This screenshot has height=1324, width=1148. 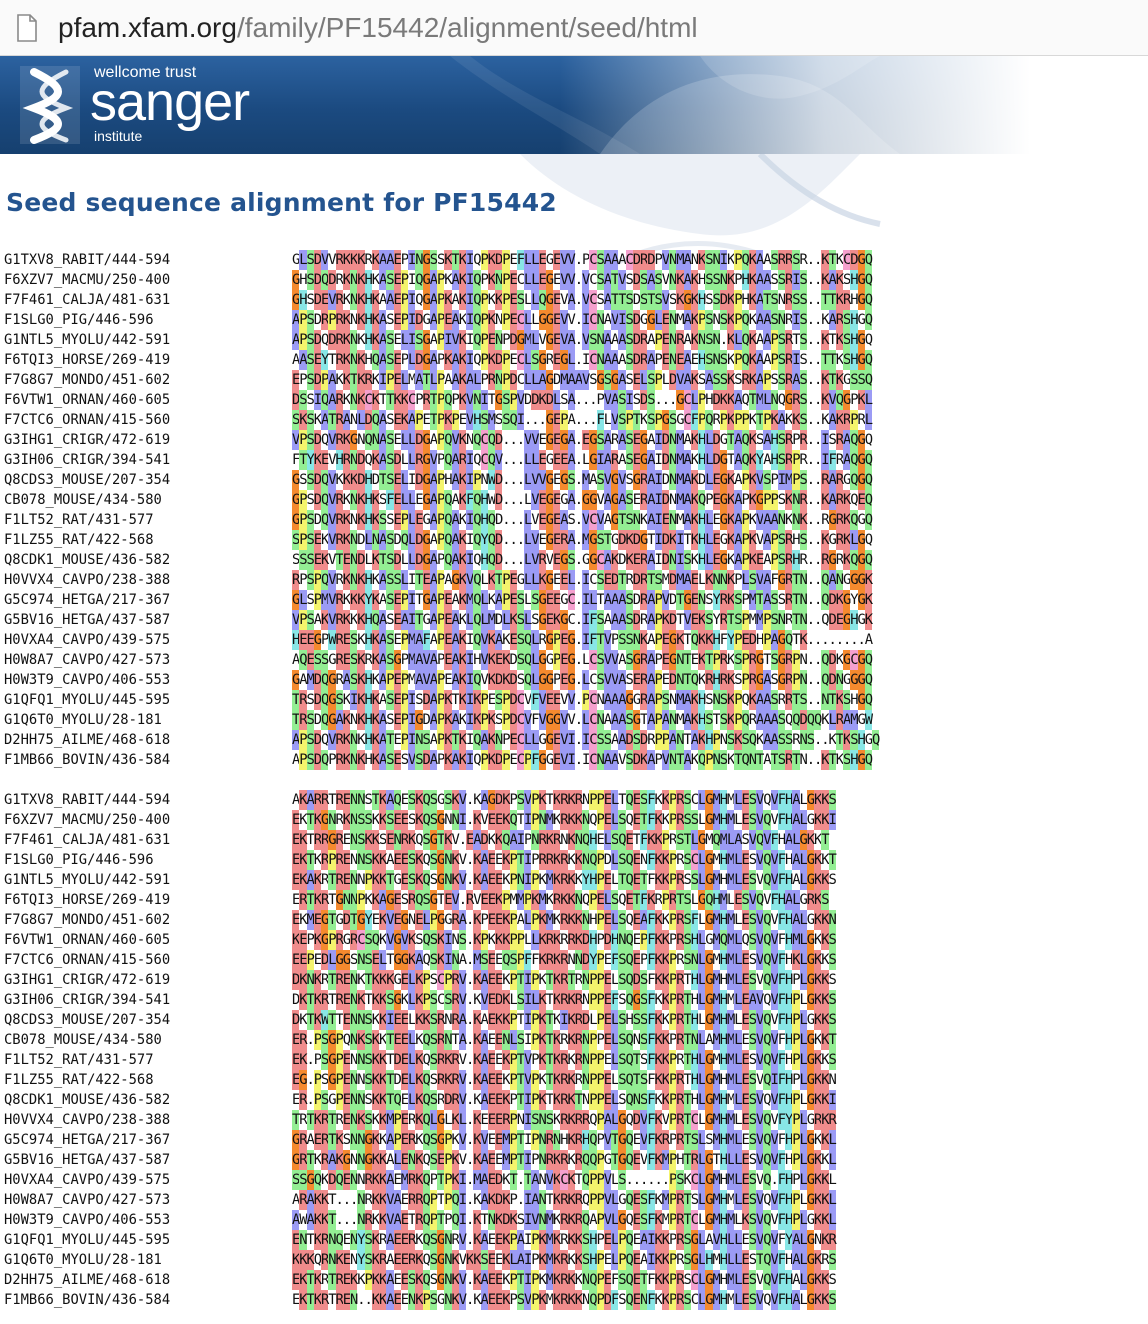 What do you see at coordinates (467, 27) in the screenshot?
I see `url-path: /family/PF15442/alignment/seed/html` at bounding box center [467, 27].